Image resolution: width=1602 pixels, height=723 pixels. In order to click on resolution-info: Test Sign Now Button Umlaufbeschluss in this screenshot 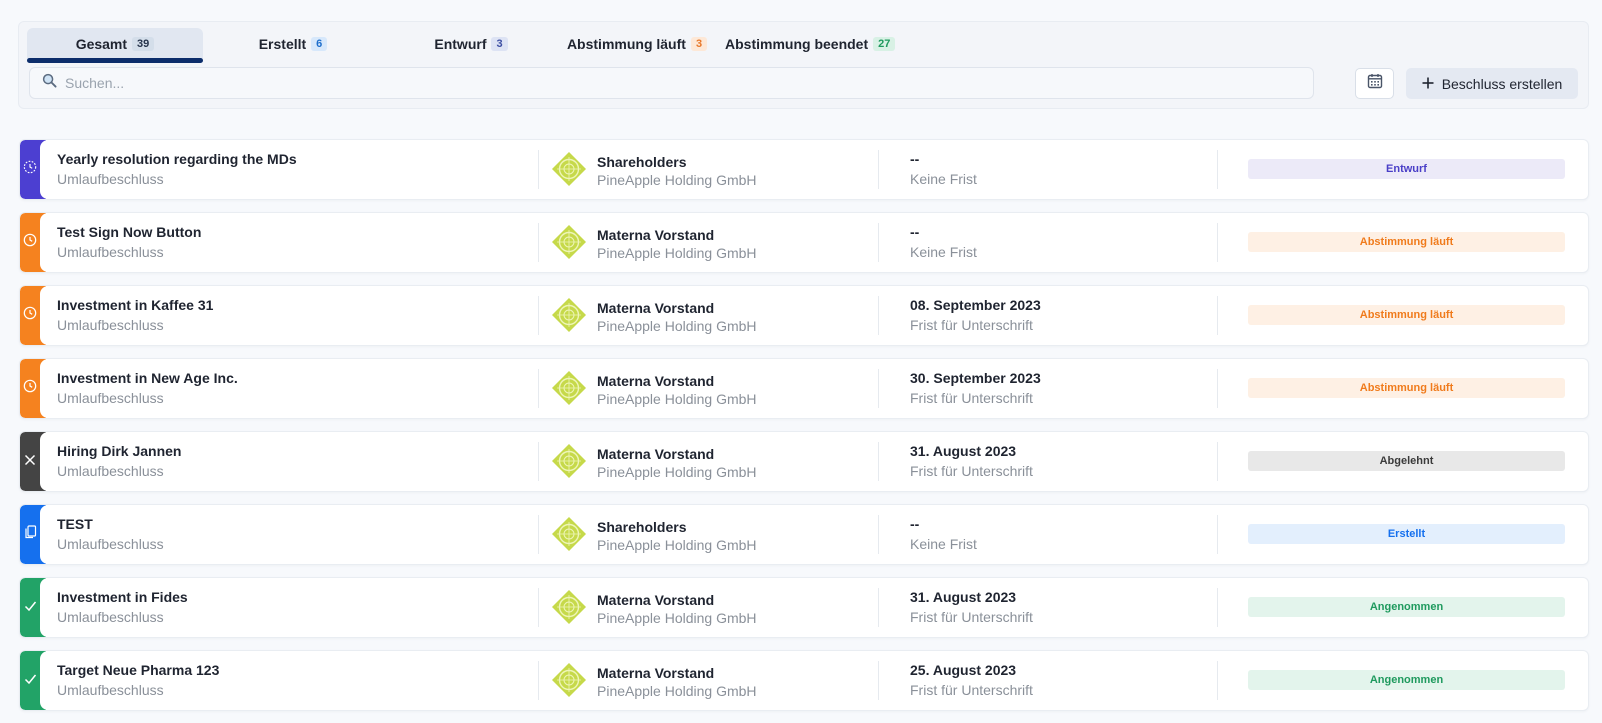, I will do `click(129, 242)`.